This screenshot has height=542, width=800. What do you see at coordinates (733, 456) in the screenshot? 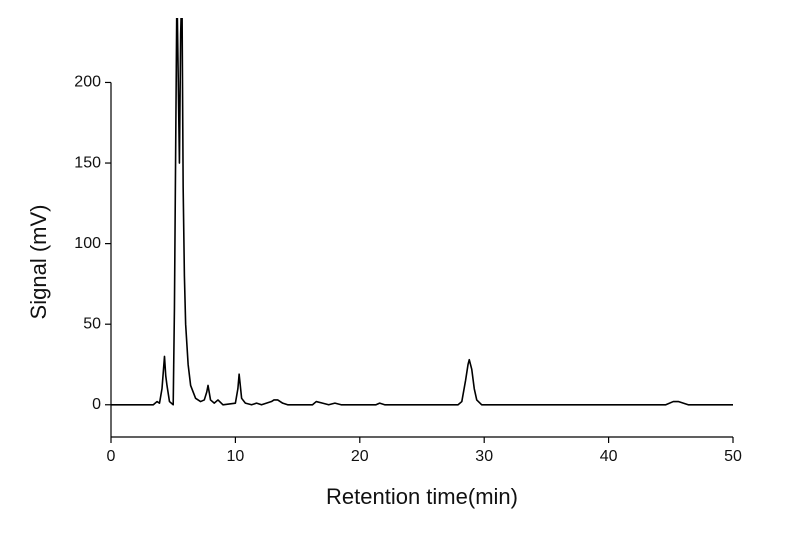
I see `x-tick-label: 50` at bounding box center [733, 456].